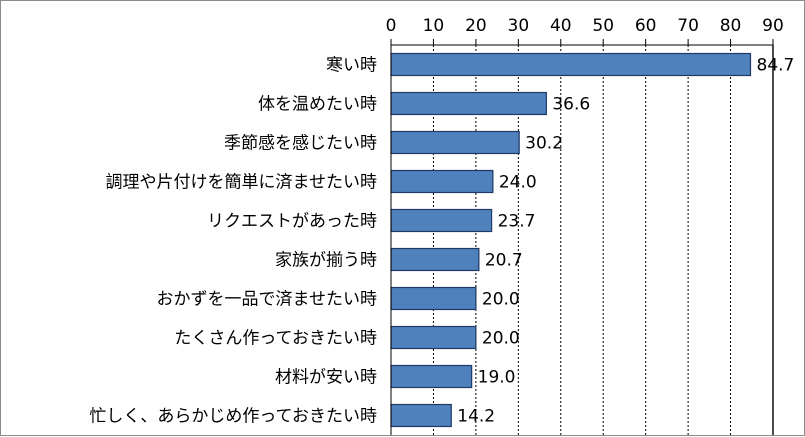 The height and width of the screenshot is (437, 805). Describe the element at coordinates (518, 183) in the screenshot. I see `value-label: 24.0` at that location.